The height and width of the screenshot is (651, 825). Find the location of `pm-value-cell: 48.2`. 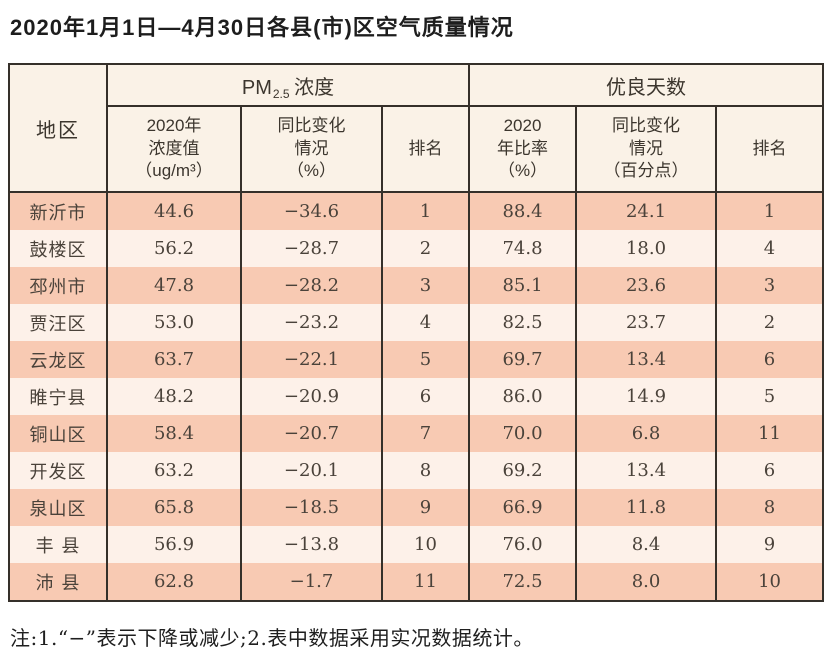

pm-value-cell: 48.2 is located at coordinates (174, 396).